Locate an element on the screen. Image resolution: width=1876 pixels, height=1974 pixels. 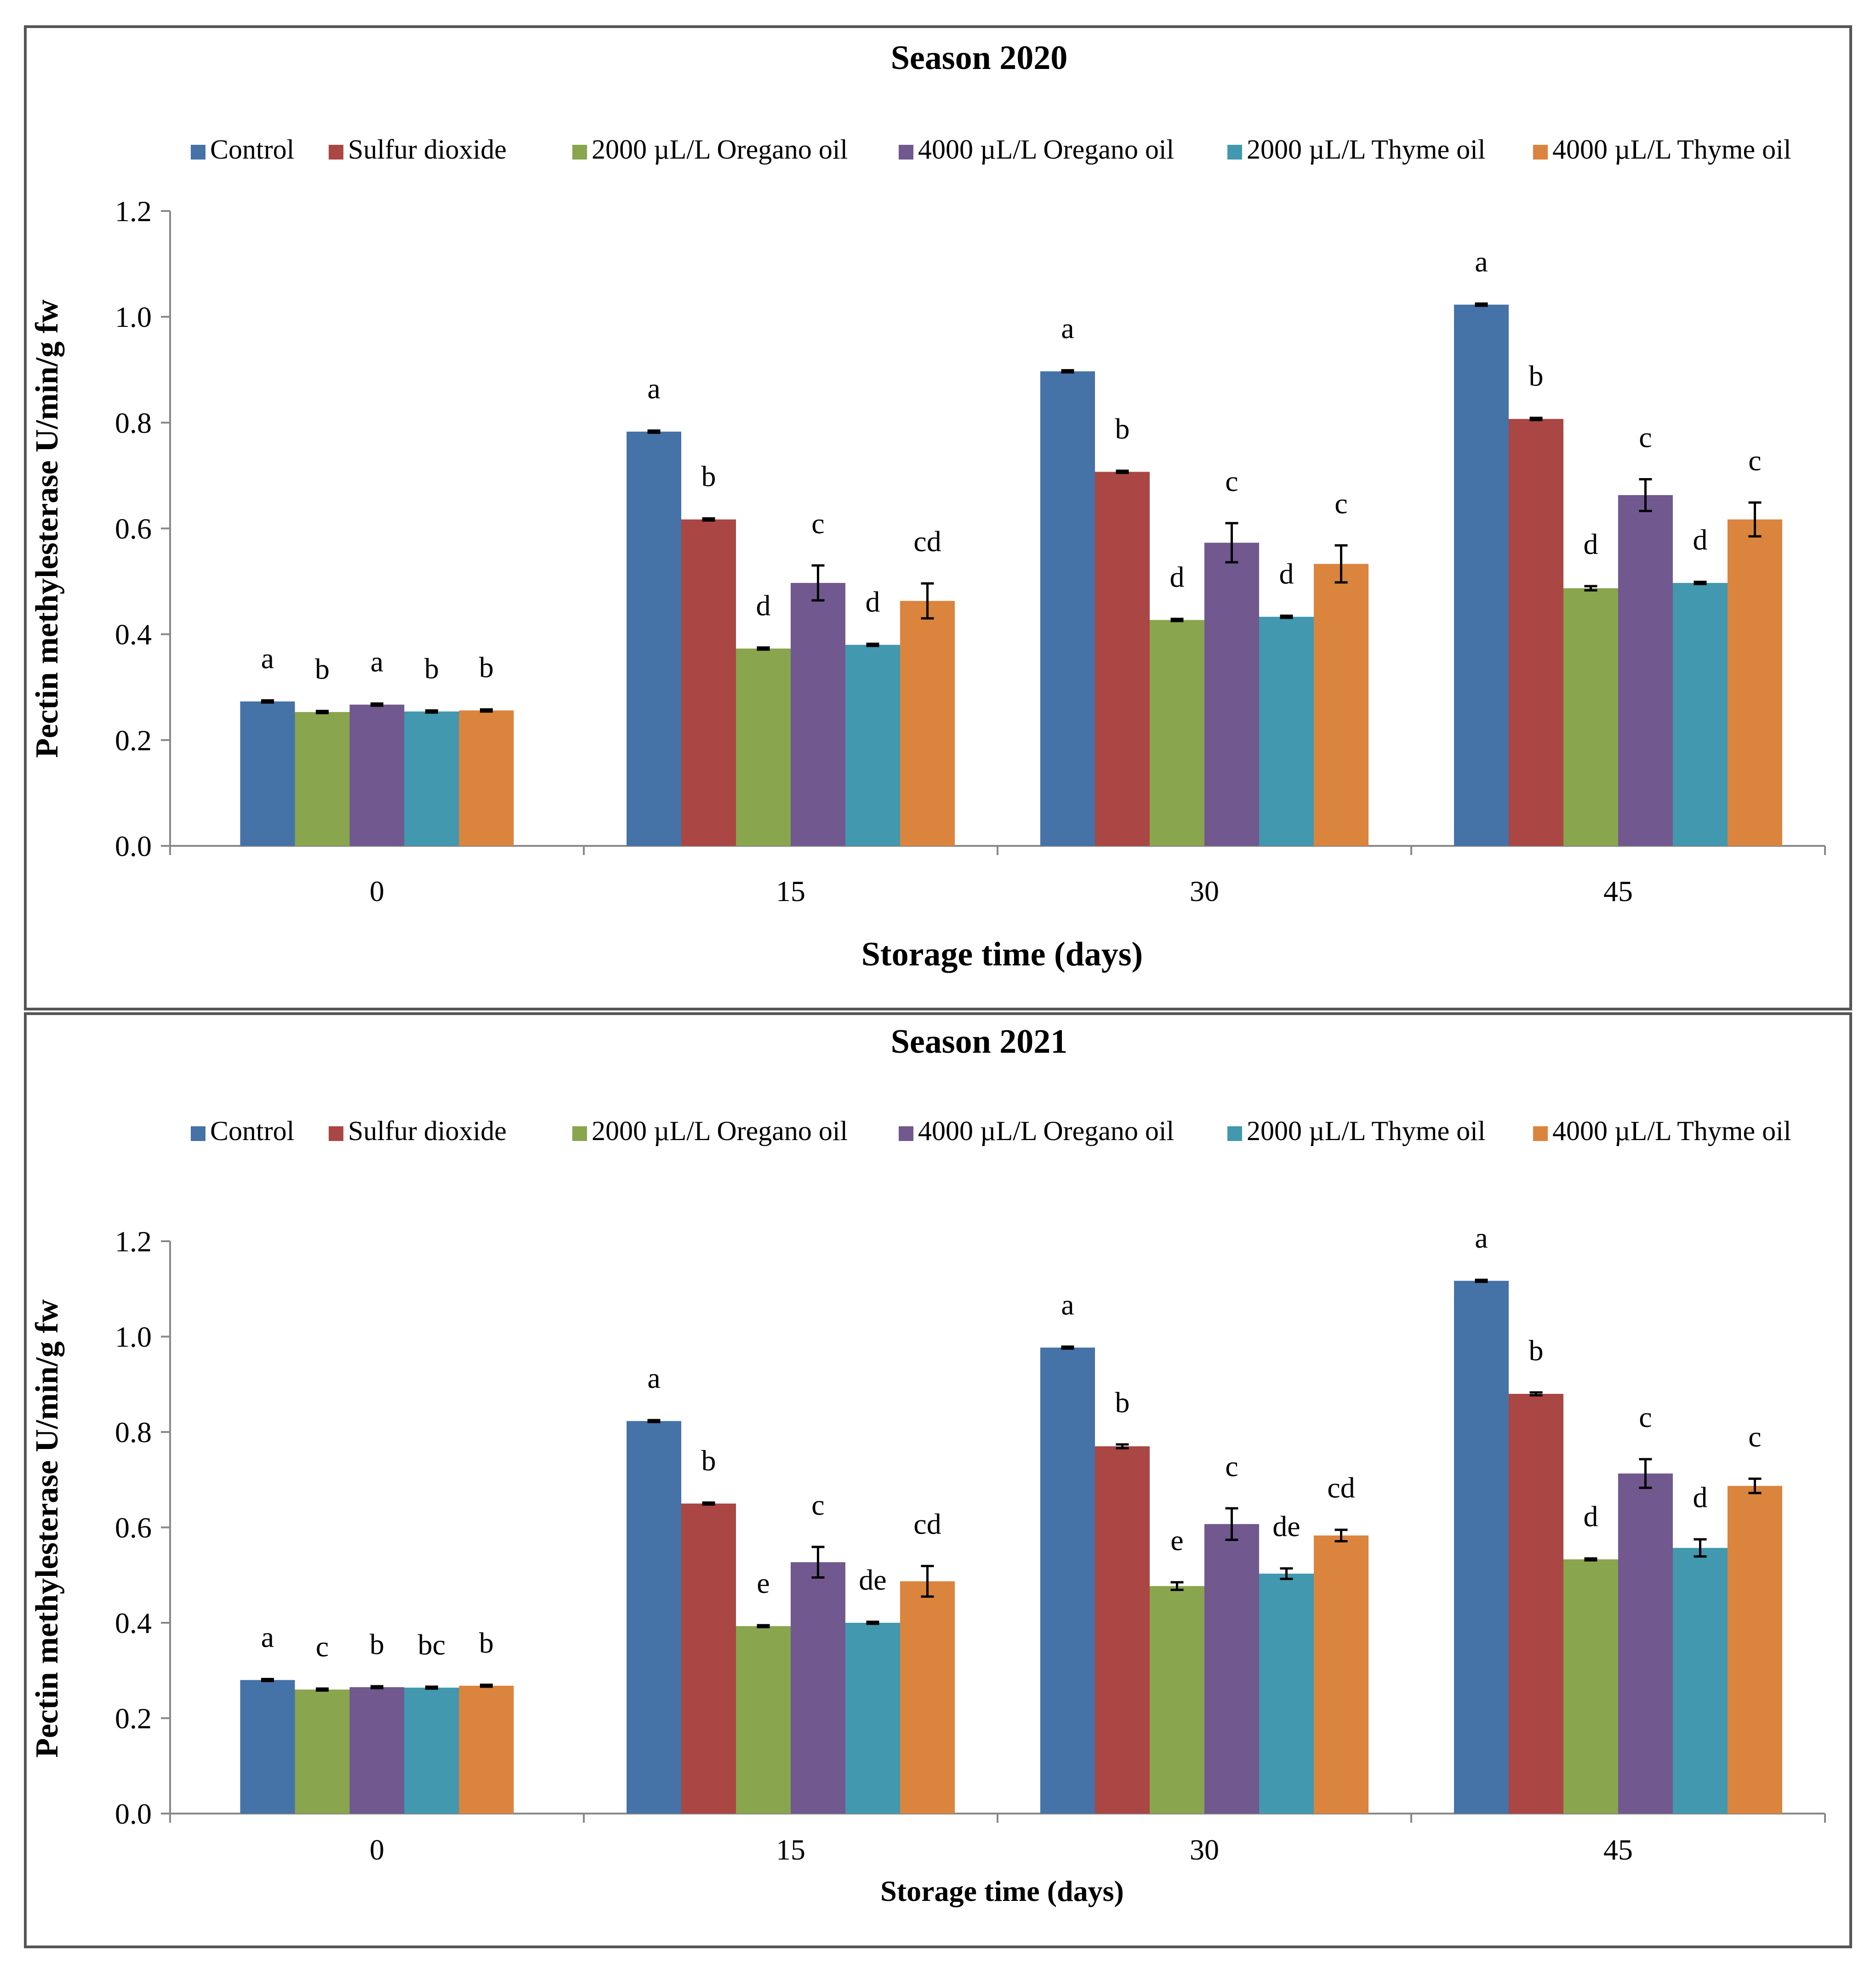
significance-letter: bc is located at coordinates (431, 1644).